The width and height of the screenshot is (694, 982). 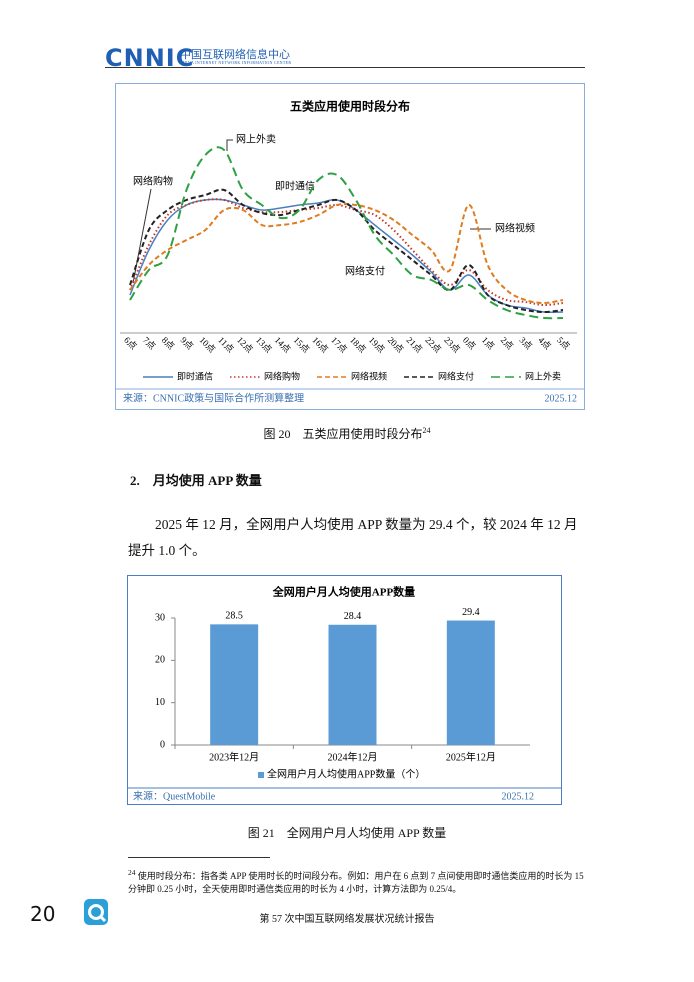 I want to click on x-tick-label: 16点, so click(x=320, y=345).